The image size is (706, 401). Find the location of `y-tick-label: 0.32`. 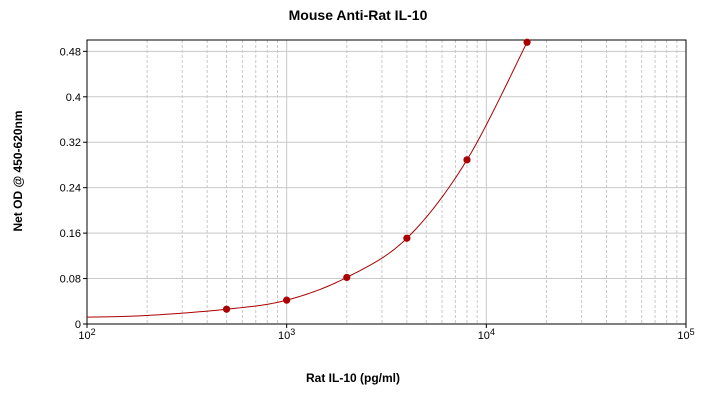

y-tick-label: 0.32 is located at coordinates (70, 143).